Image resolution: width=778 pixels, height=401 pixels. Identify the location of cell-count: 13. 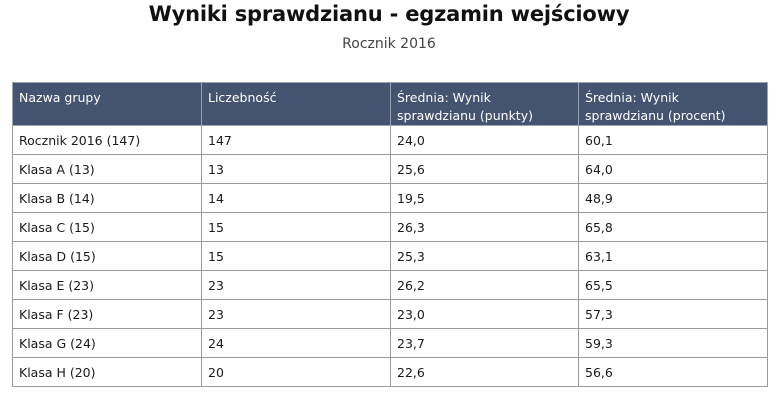
(296, 169).